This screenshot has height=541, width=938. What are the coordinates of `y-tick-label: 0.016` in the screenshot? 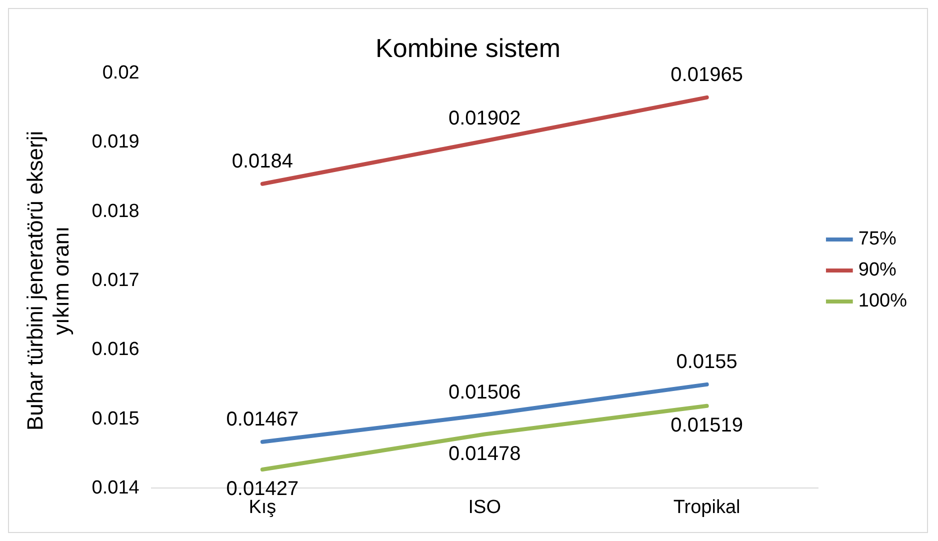 It's located at (116, 349).